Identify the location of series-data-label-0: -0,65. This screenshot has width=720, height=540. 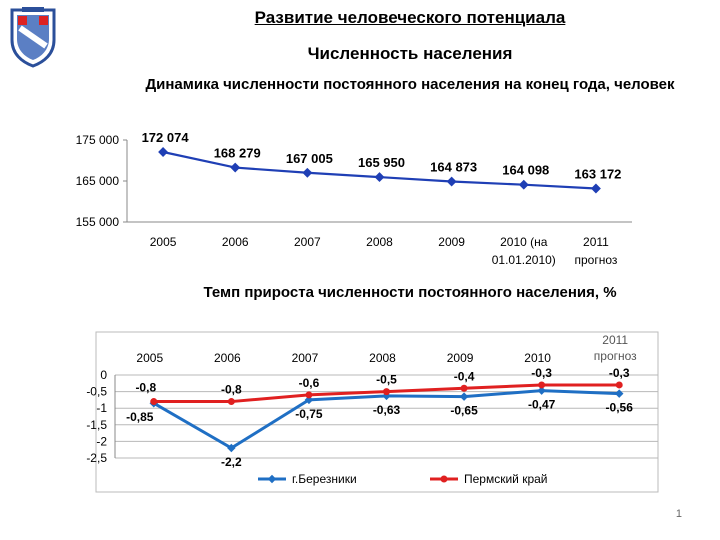
(464, 411).